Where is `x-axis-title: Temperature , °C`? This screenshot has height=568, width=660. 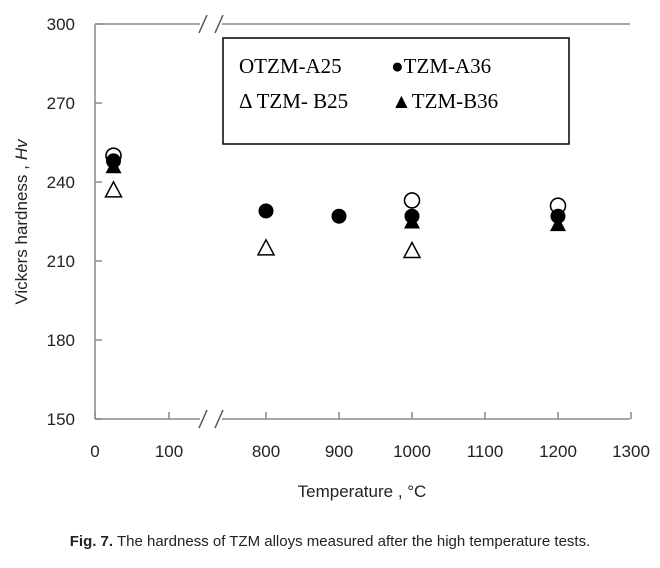 x-axis-title: Temperature , °C is located at coordinates (362, 491).